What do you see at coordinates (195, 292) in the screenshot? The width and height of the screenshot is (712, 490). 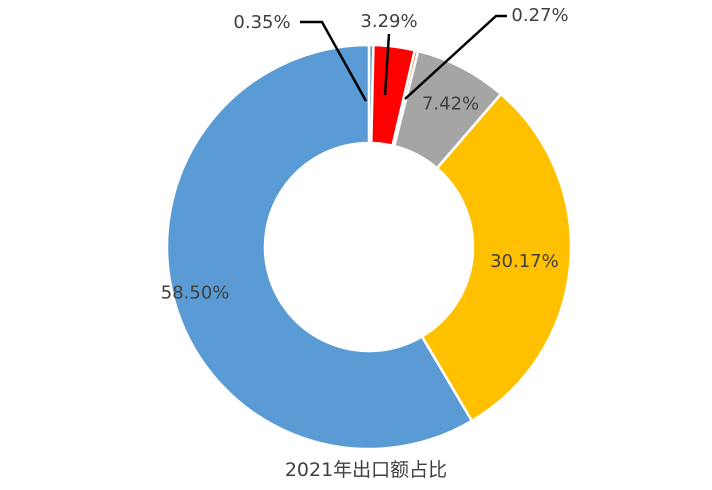 I see `slice-label: 58.50%` at bounding box center [195, 292].